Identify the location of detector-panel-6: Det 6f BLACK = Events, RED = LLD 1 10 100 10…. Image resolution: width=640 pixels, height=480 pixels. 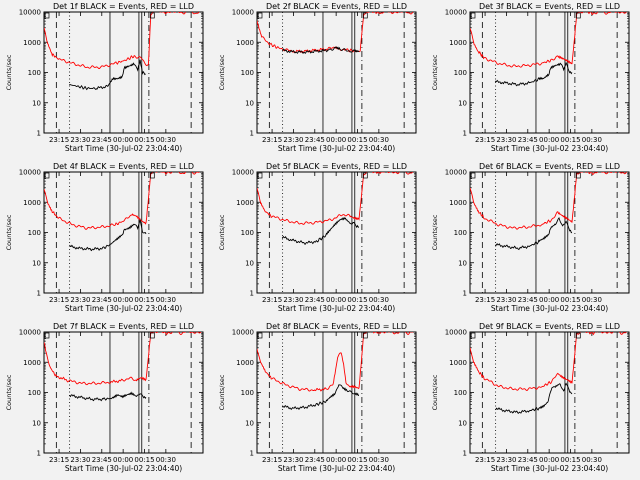
(530, 237).